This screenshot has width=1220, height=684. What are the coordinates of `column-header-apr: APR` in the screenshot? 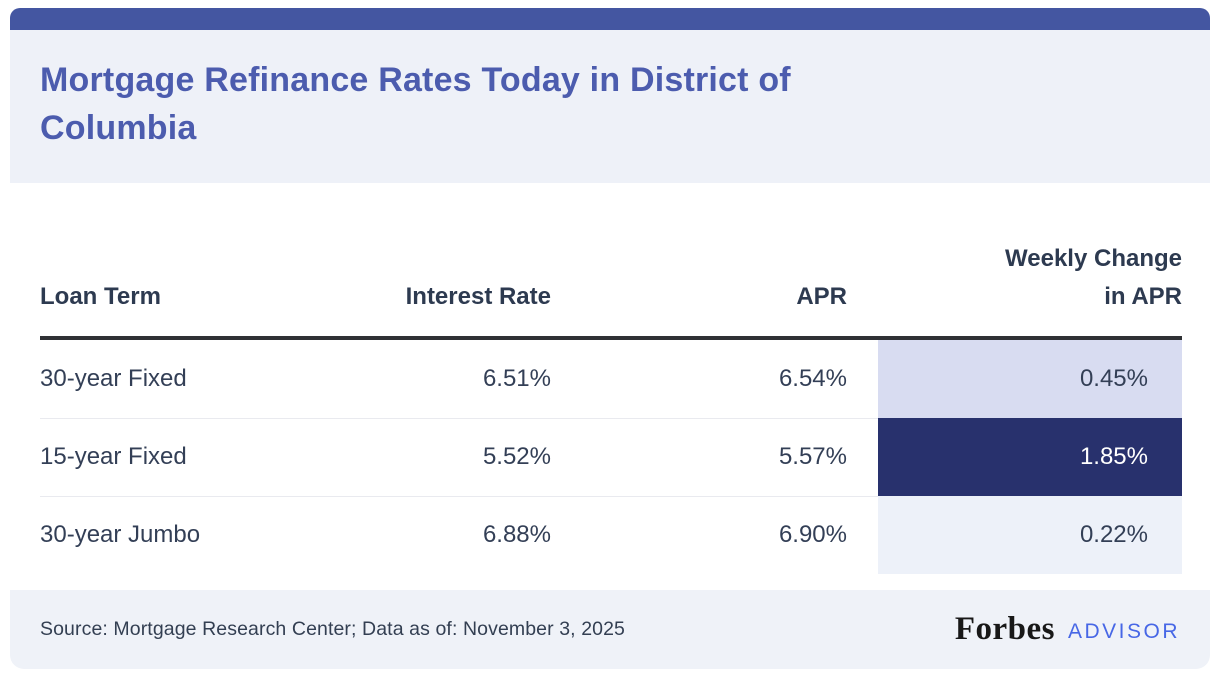 It's located at (821, 296).